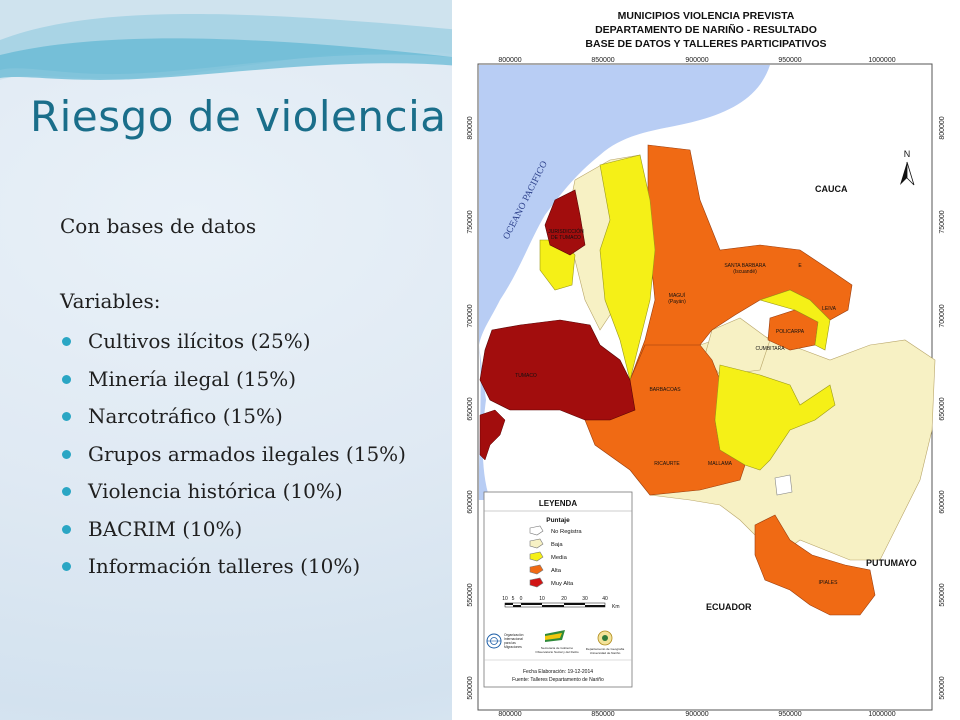  I want to click on narino-logo-text: Observatorio Social y del Delito, so click(556, 652).